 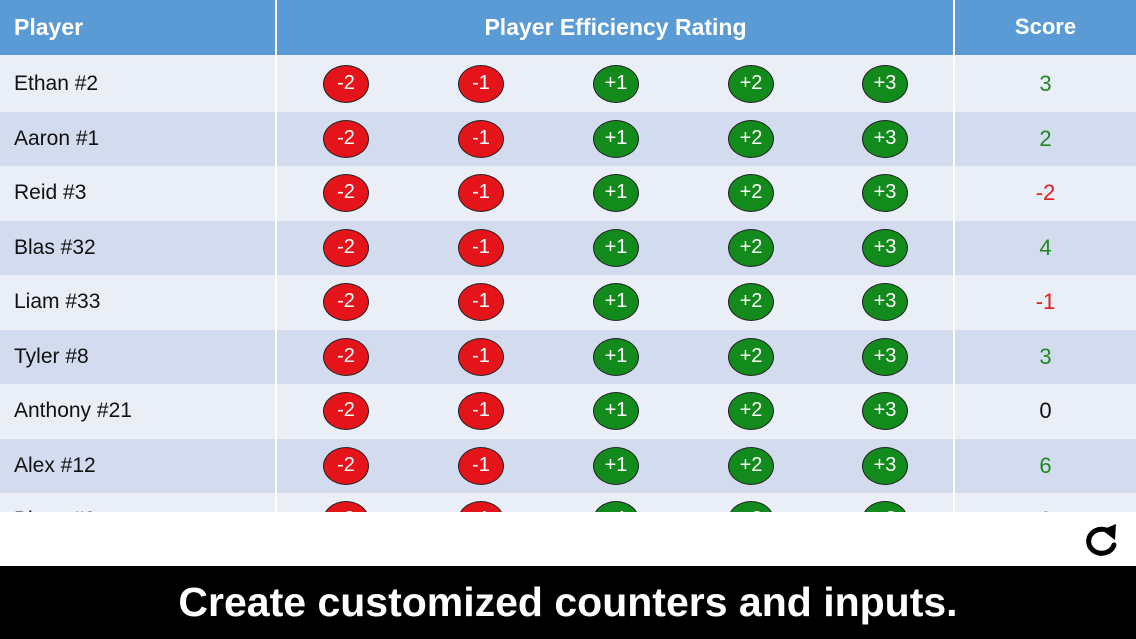 I want to click on player-column-header: Player, so click(x=49, y=27).